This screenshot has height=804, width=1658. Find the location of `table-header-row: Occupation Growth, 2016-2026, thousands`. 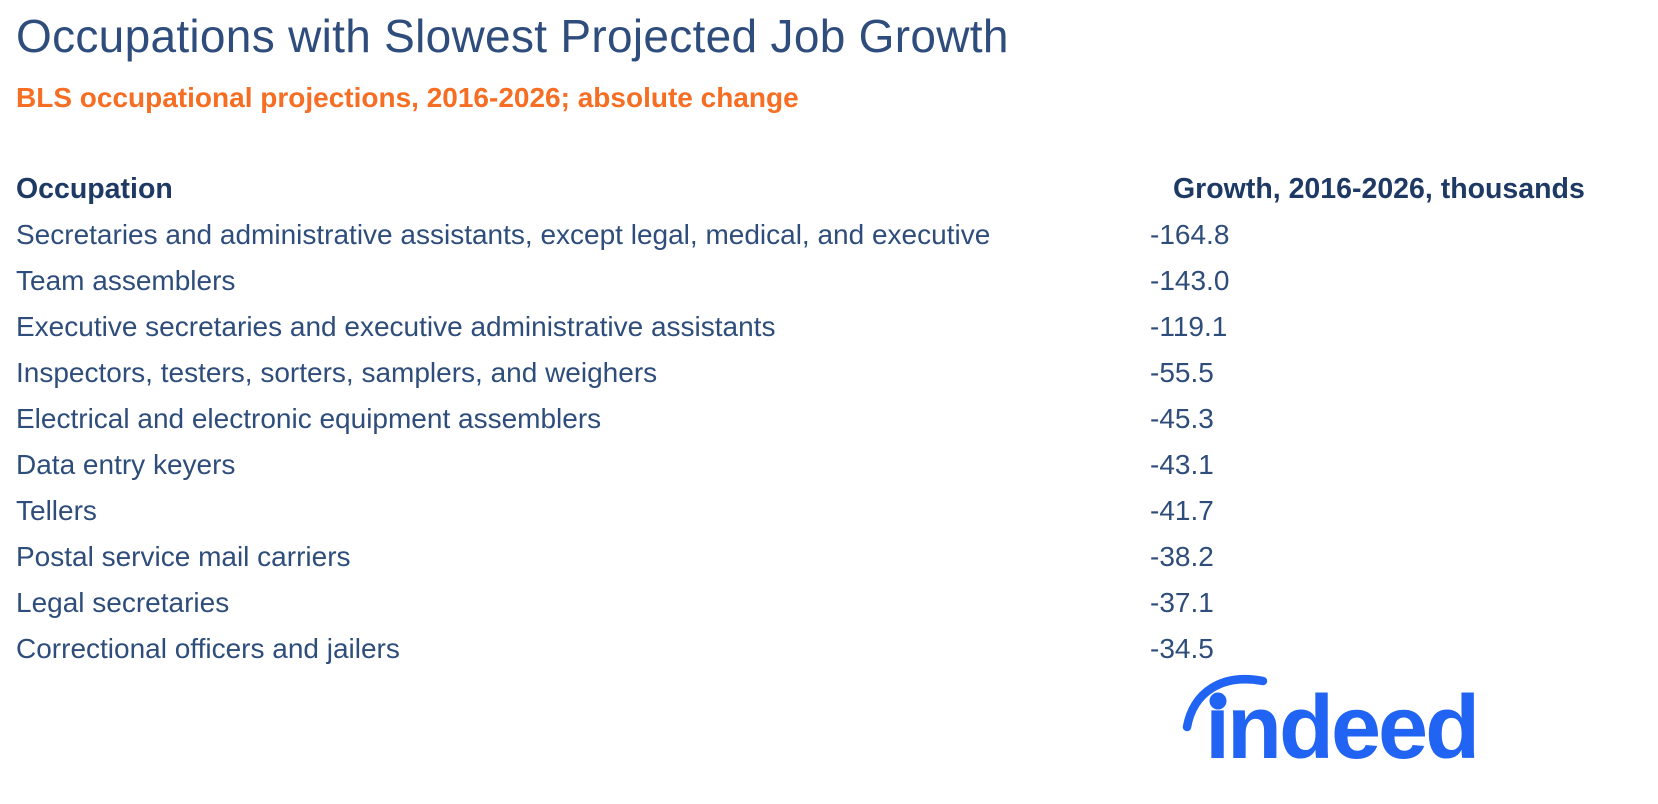

table-header-row: Occupation Growth, 2016-2026, thousands is located at coordinates (829, 189).